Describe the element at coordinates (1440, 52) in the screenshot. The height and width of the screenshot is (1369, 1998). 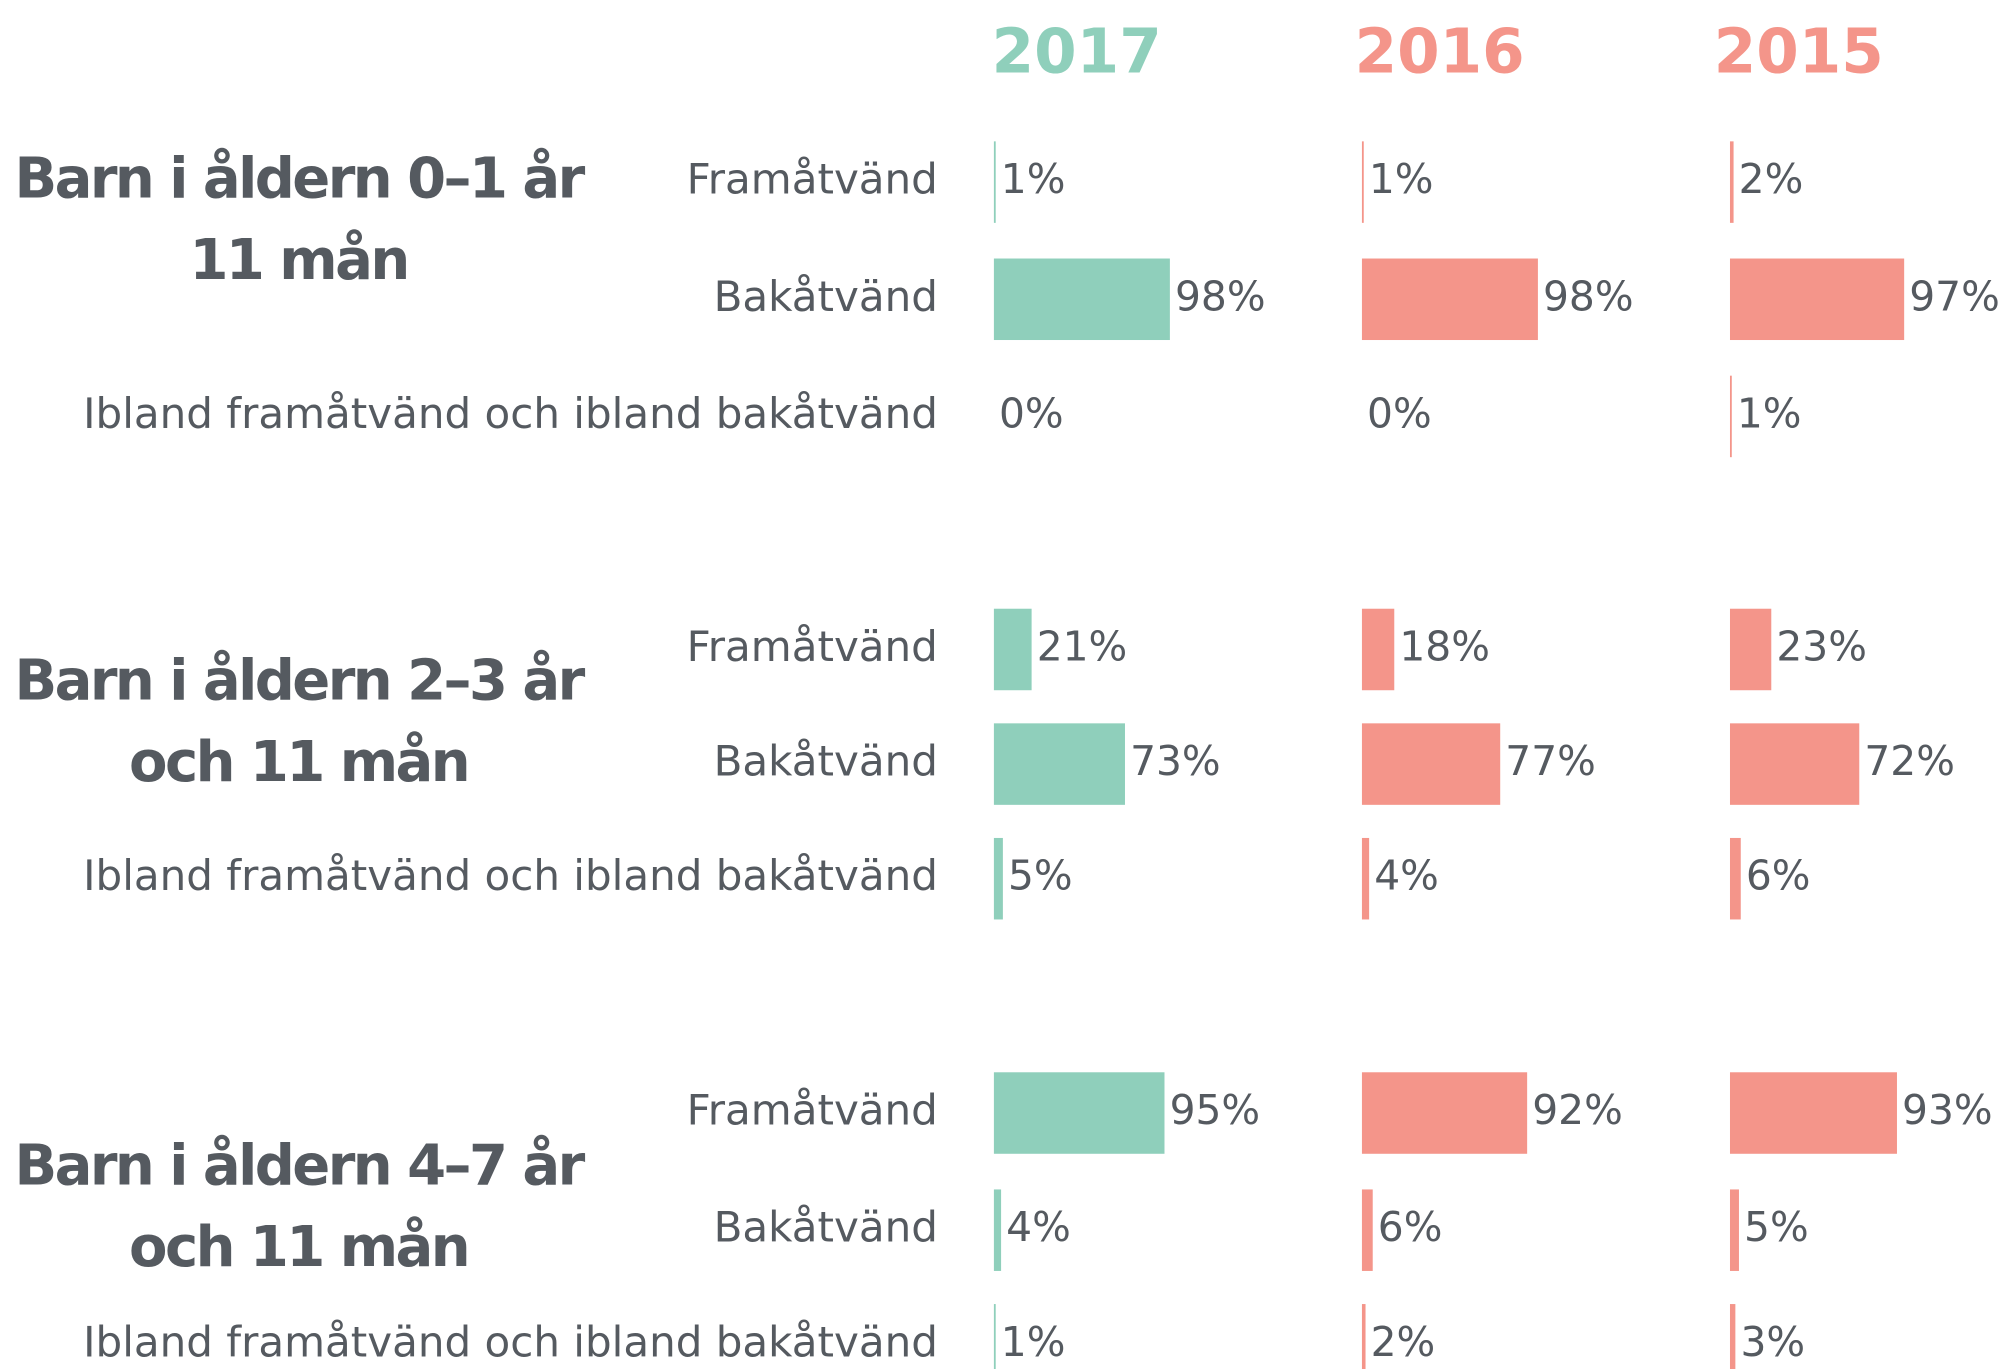
I see `year-header: 2016` at that location.